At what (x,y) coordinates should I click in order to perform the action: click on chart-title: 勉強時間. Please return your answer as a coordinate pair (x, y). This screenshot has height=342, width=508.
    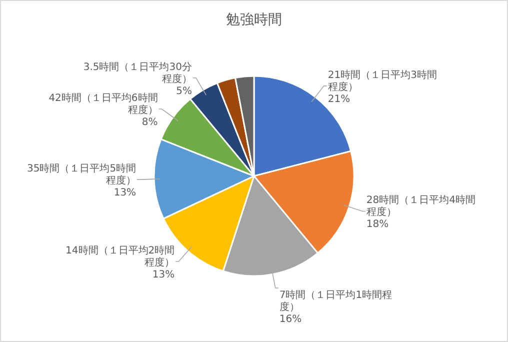
    Looking at the image, I should click on (254, 20).